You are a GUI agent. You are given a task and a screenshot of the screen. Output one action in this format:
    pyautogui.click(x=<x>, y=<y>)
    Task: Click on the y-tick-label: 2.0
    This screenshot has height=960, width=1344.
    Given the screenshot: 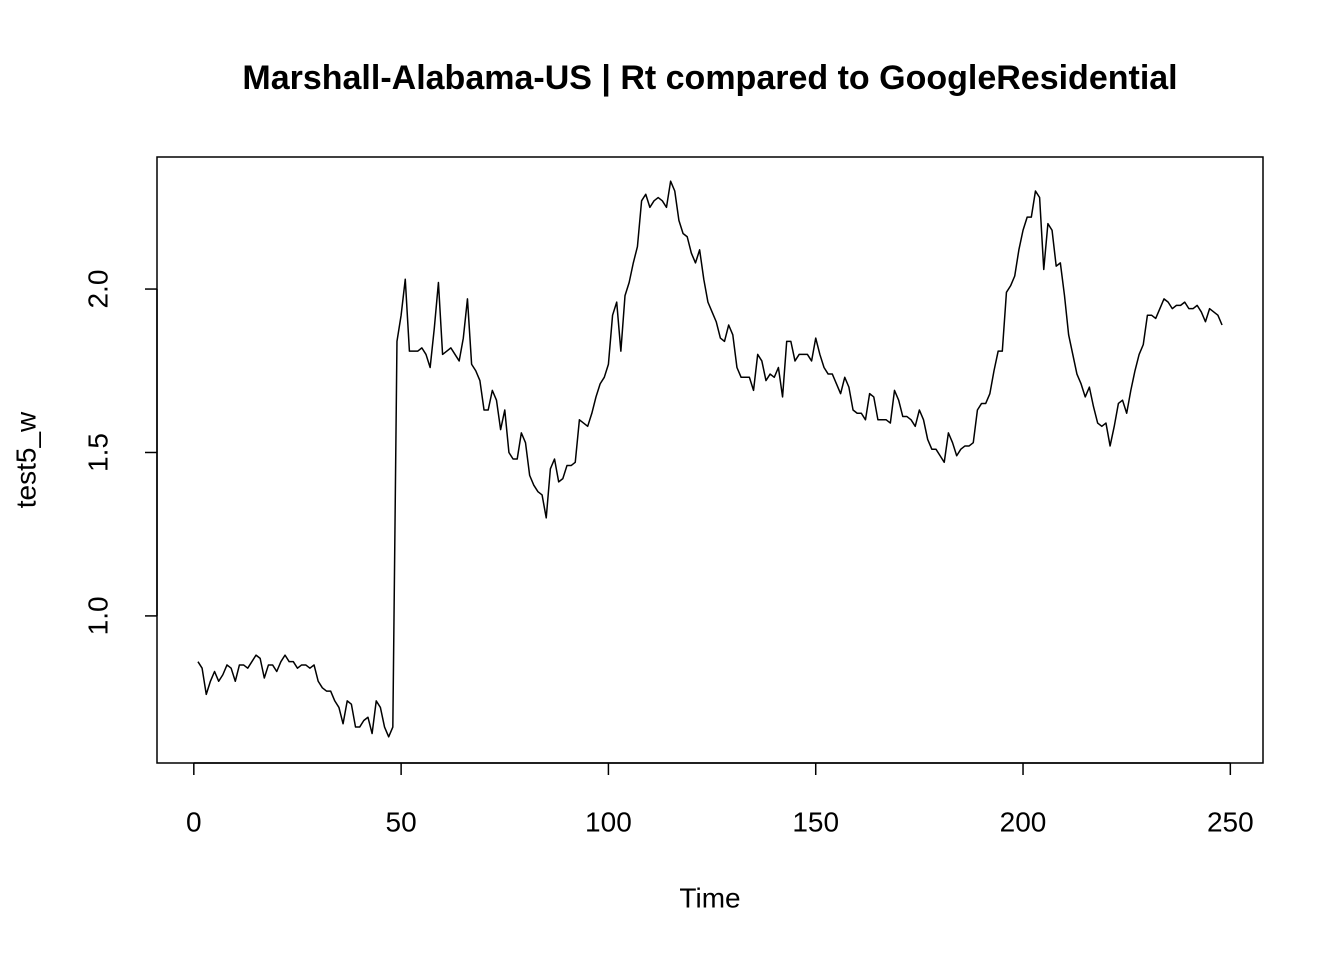 What is the action you would take?
    pyautogui.click(x=97, y=289)
    